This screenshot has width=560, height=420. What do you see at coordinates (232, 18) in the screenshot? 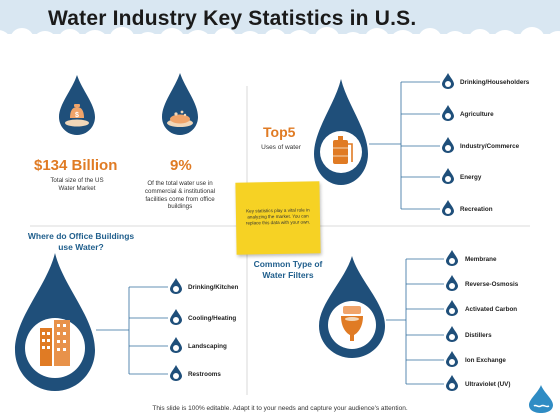
I see `slide-title: Water Industry Key Statistics in U.S.` at bounding box center [232, 18].